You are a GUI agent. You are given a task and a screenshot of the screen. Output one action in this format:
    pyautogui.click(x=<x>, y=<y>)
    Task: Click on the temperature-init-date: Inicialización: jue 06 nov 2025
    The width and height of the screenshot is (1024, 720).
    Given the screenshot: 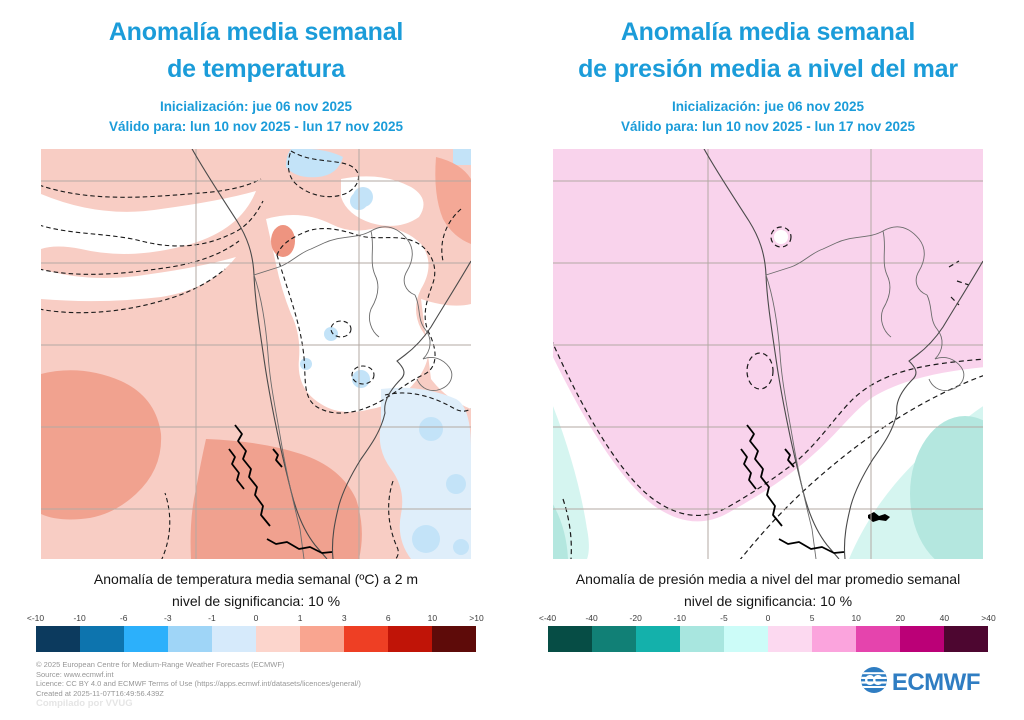 What is the action you would take?
    pyautogui.click(x=256, y=106)
    